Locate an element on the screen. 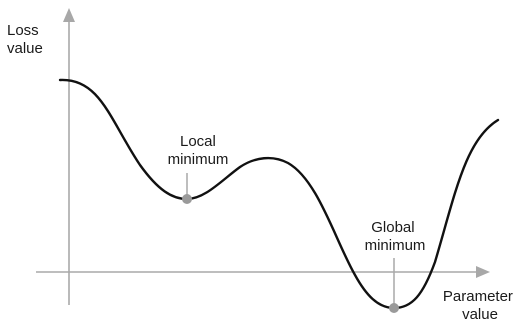 The height and width of the screenshot is (327, 528). global-minimum-marker is located at coordinates (394, 308).